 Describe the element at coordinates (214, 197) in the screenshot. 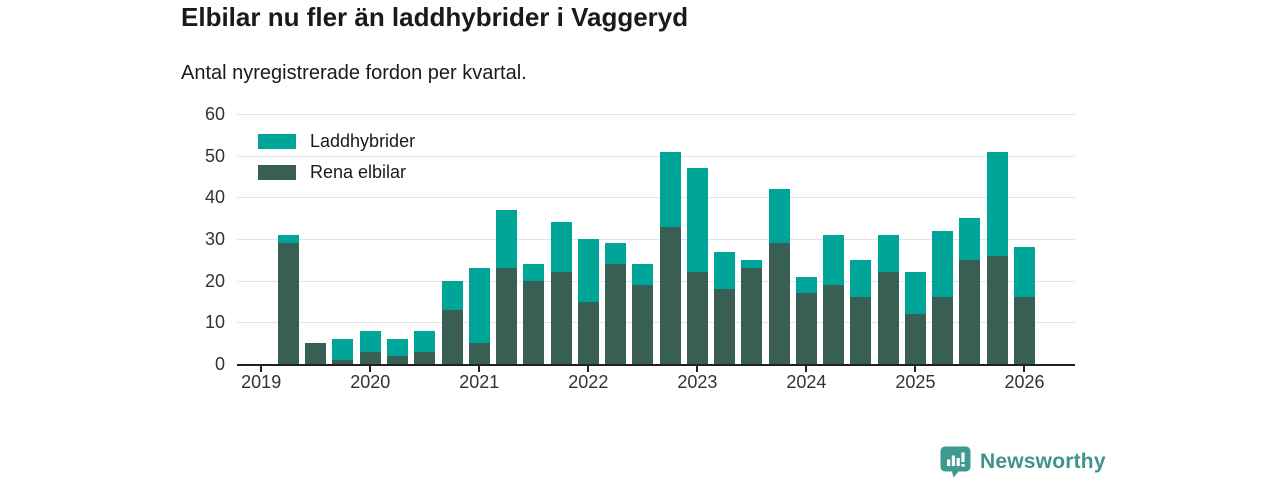

I see `y-axis-label: 40` at that location.